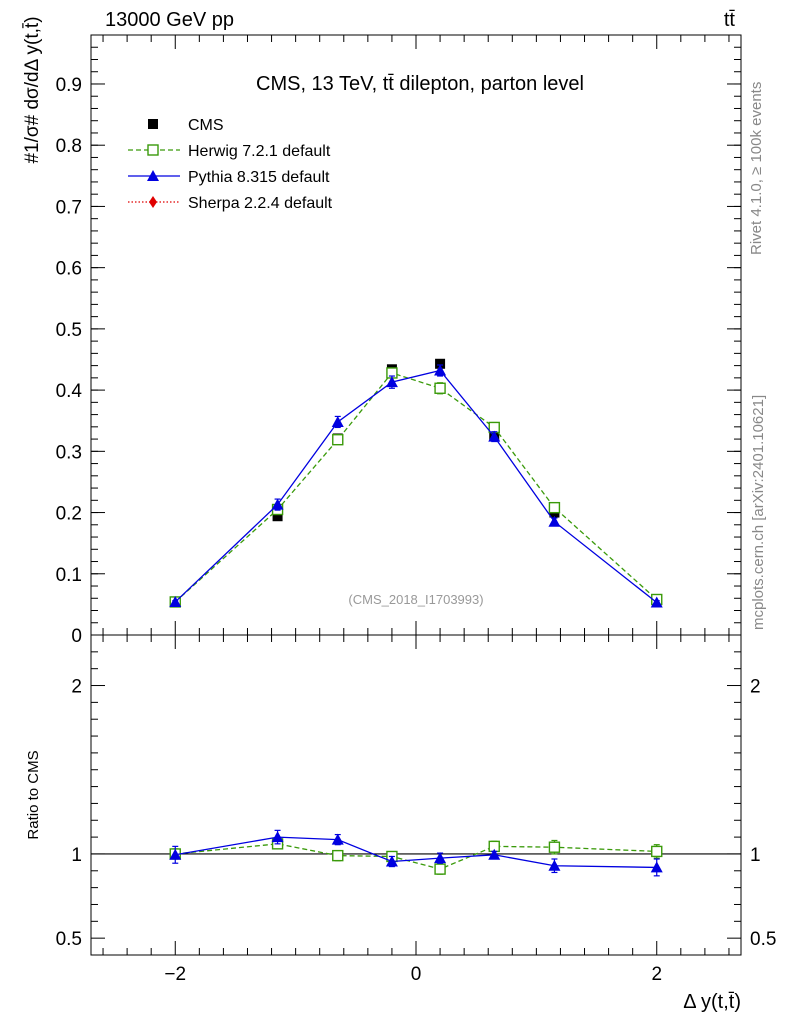 The image size is (786, 1024). Describe the element at coordinates (420, 84) in the screenshot. I see `plot-title: CMS, 13 TeV, tt̄ dilepton, parton level` at that location.